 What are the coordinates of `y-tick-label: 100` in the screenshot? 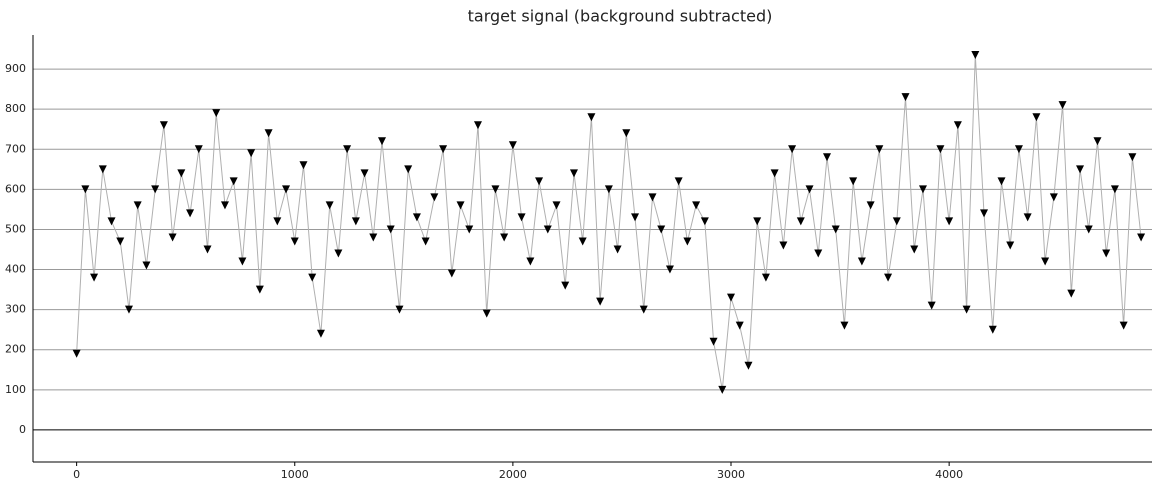 It's located at (15, 389).